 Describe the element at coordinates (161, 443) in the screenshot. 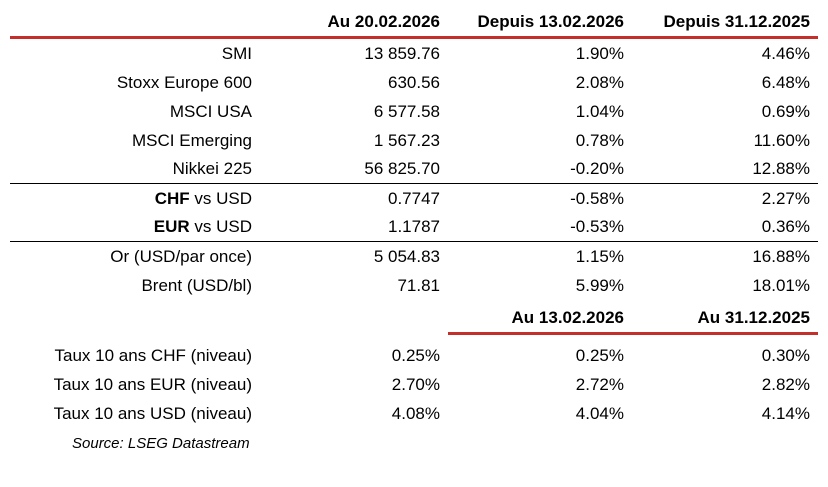

I see `source-note: Source: LSEG Datastream` at that location.